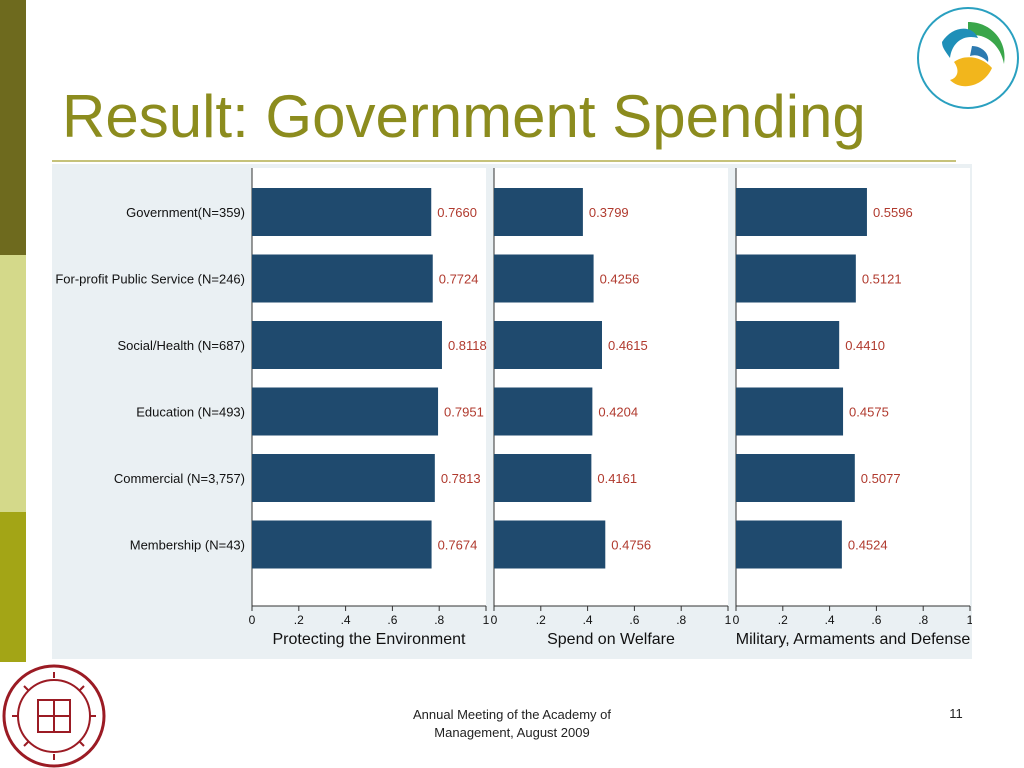 This screenshot has height=768, width=1024. What do you see at coordinates (13, 127) in the screenshot?
I see `sidebar-stripe-top` at bounding box center [13, 127].